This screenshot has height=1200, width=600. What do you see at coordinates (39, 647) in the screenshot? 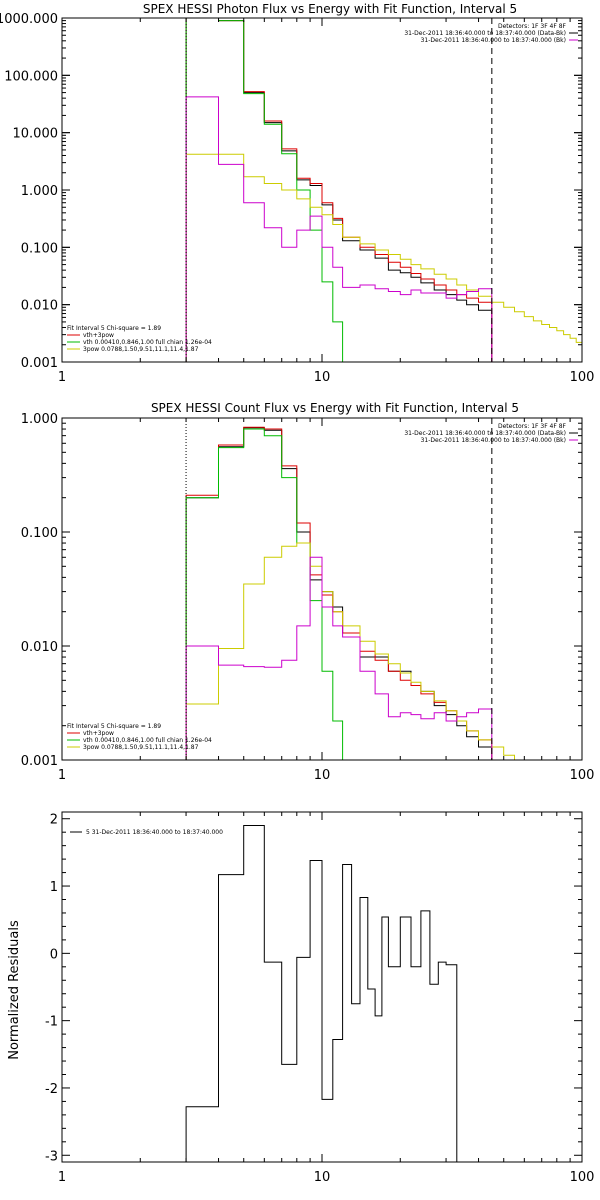
I see `panel2-ytick-label-2: 0.010` at bounding box center [39, 647].